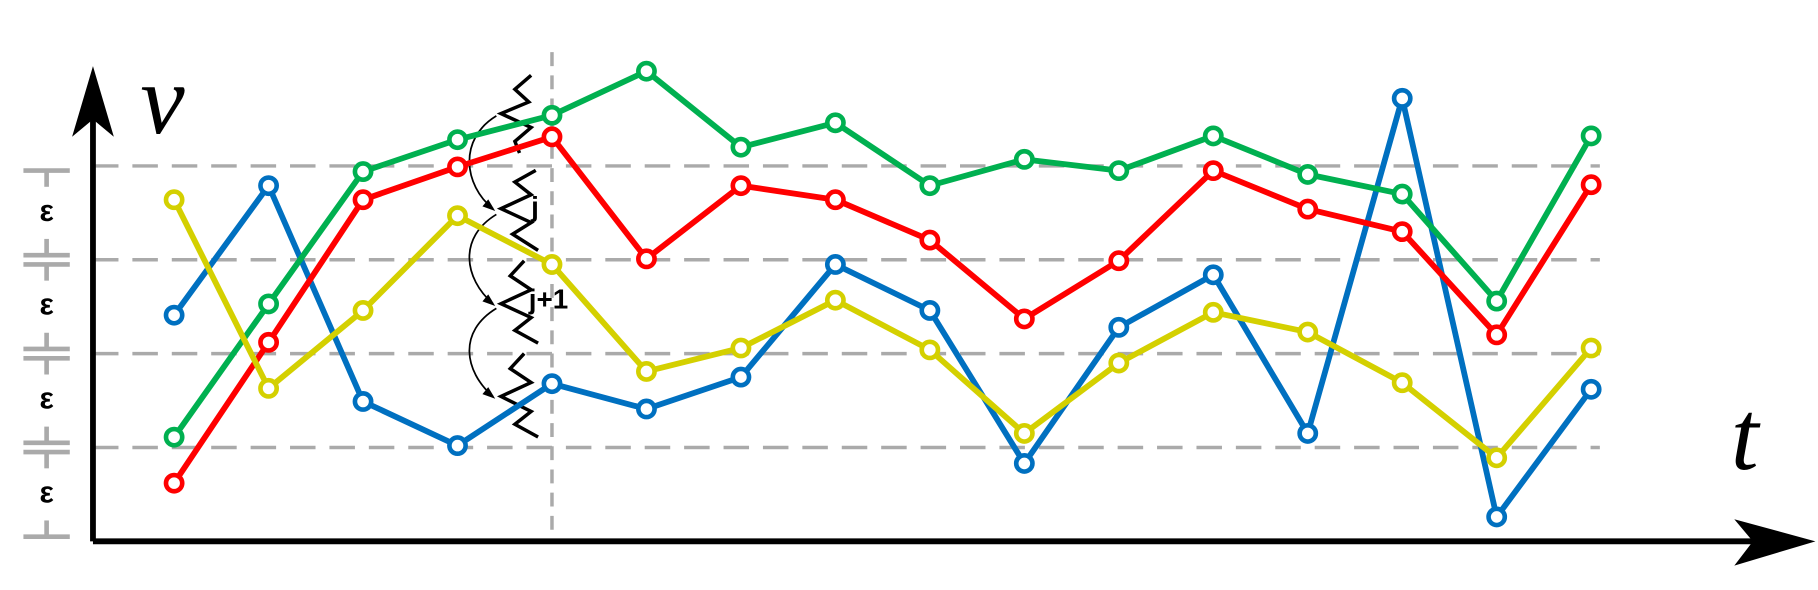 The height and width of the screenshot is (590, 1818). Describe the element at coordinates (548, 299) in the screenshot. I see `annotation: j+1` at that location.